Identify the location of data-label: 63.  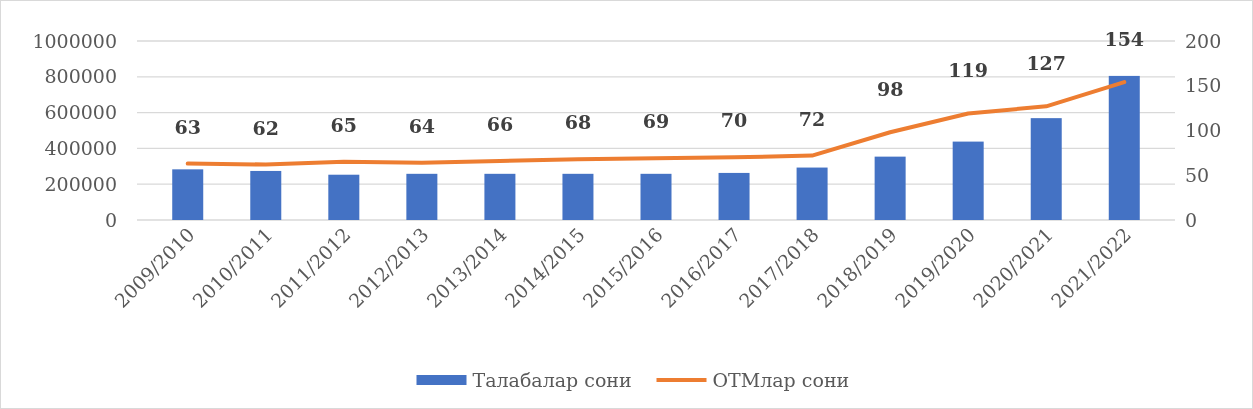
(187, 126).